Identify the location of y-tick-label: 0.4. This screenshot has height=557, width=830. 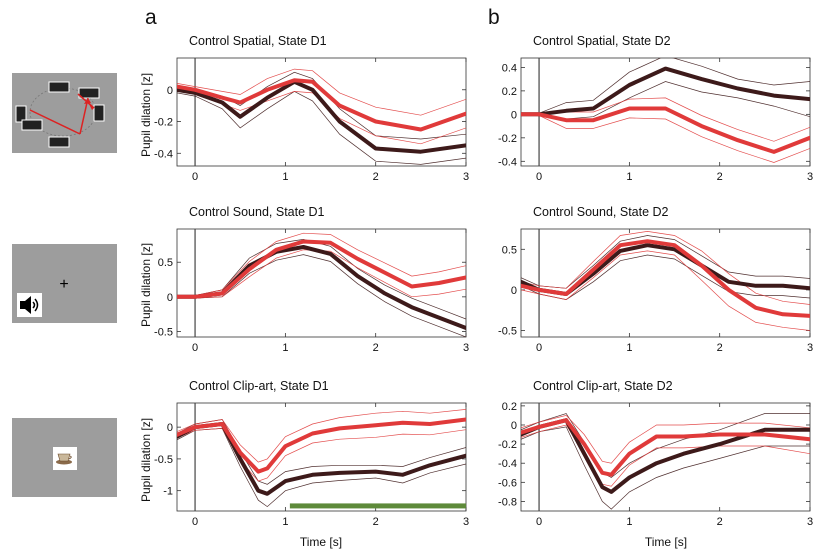
(509, 68).